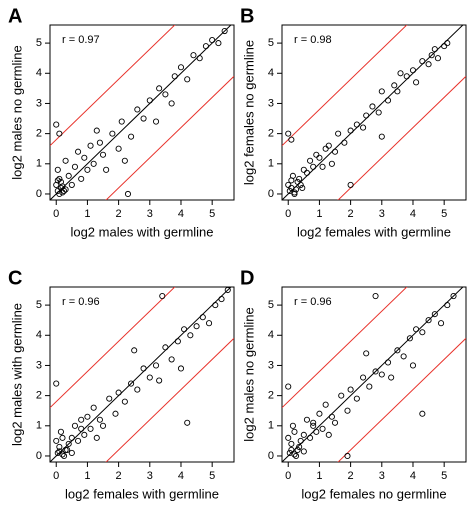  Describe the element at coordinates (271, 426) in the screenshot. I see `y-tick-label: 1` at that location.